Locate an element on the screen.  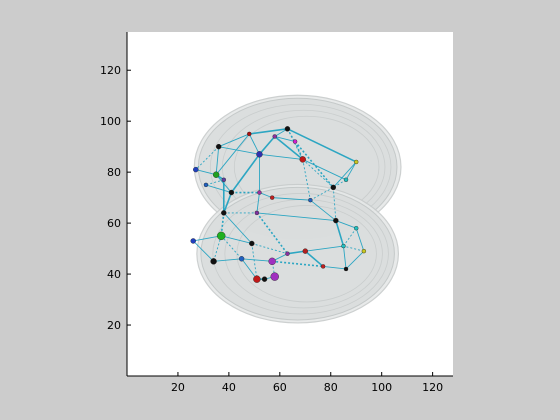
y-tick-label: 100 is located at coordinates (110, 121).